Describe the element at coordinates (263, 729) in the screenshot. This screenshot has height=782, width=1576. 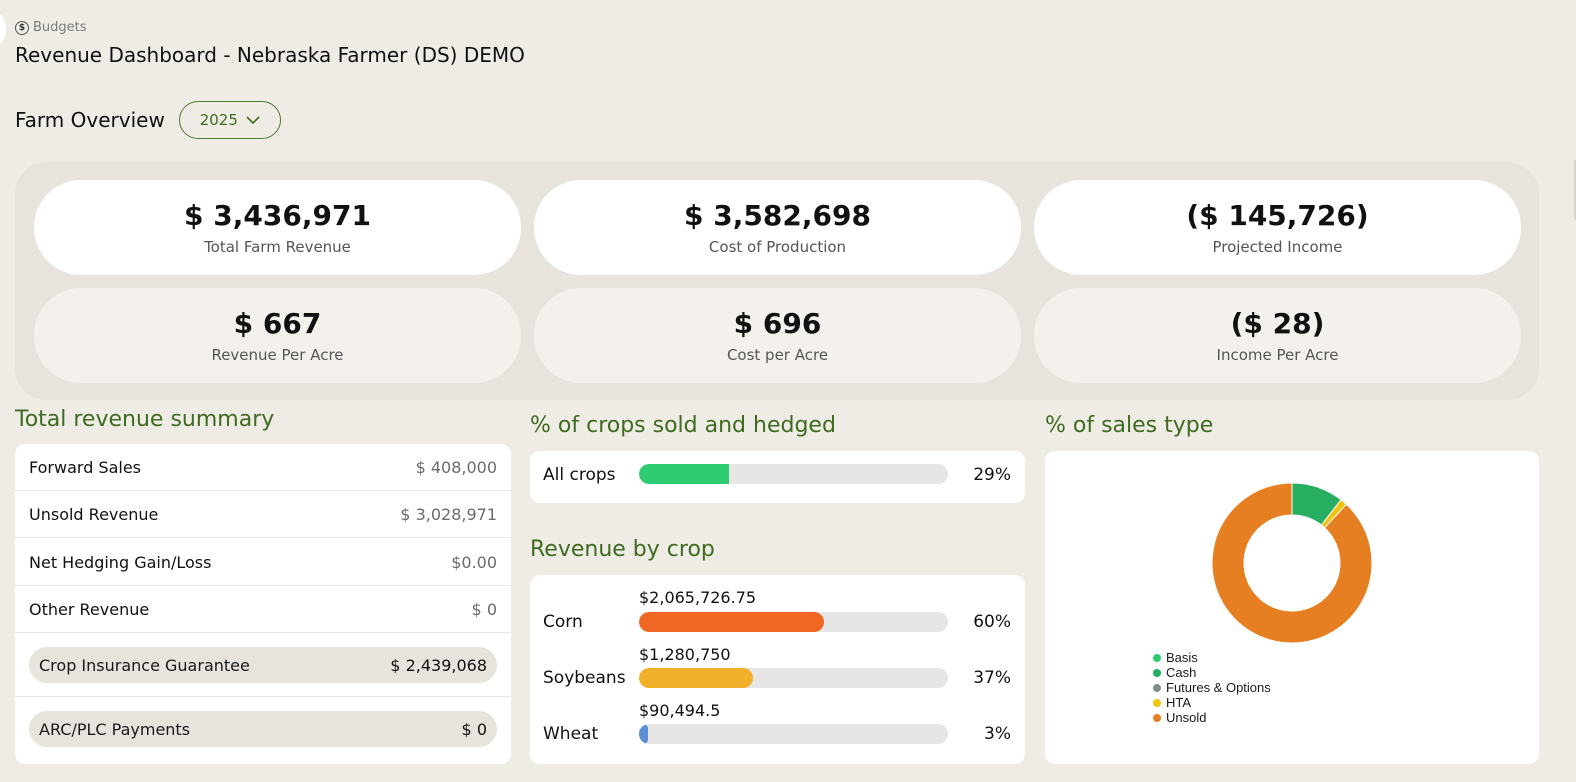
I see `arc-plc-row: ARC/PLC Payments $ 0` at that location.